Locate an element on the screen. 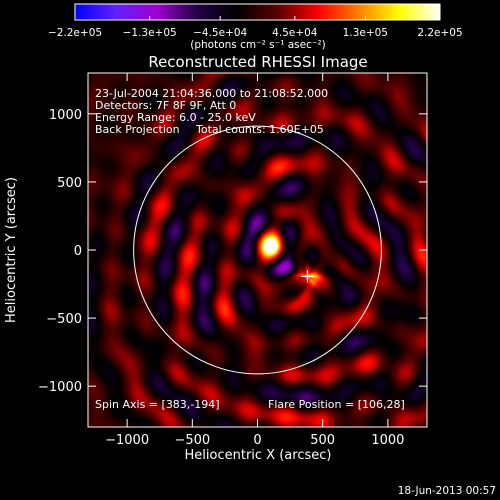 The width and height of the screenshot is (500, 500). y-axis-label: Heliocentric Y (arcsec) is located at coordinates (11, 250).